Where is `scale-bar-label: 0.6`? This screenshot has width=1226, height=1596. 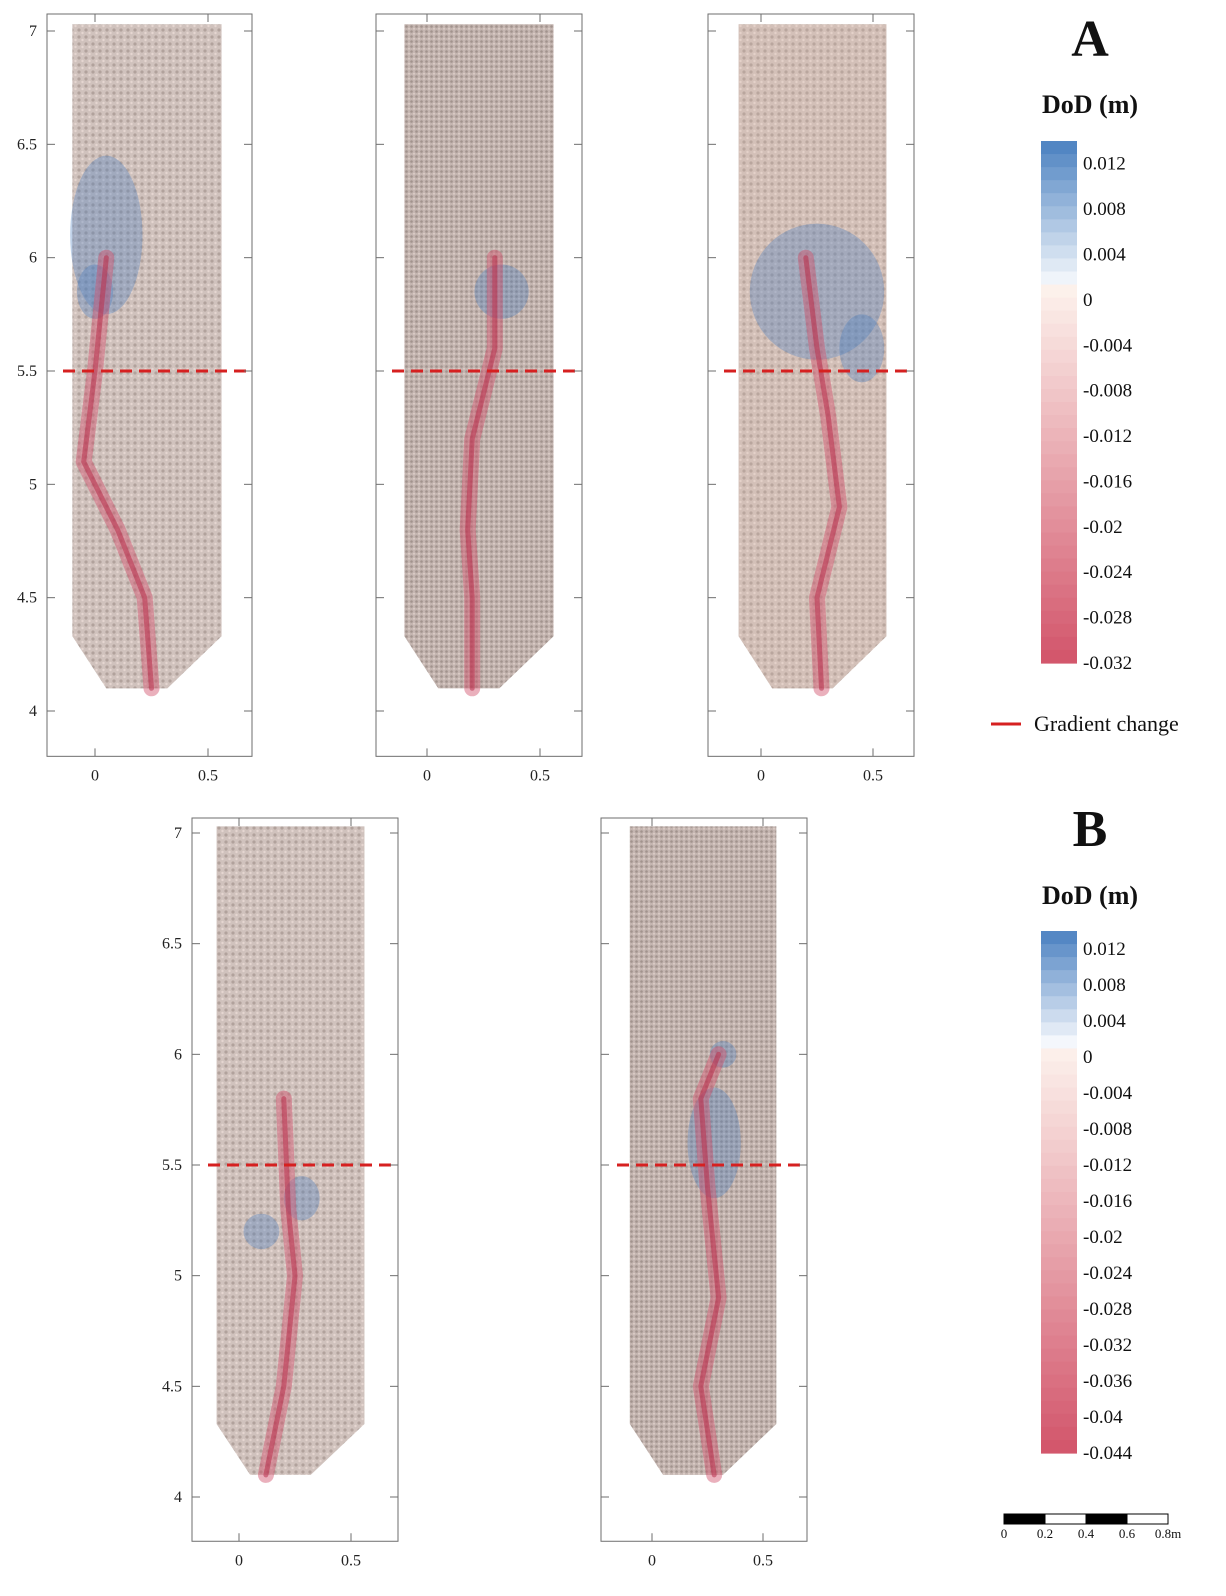 scale-bar-label: 0.6 is located at coordinates (1127, 1533).